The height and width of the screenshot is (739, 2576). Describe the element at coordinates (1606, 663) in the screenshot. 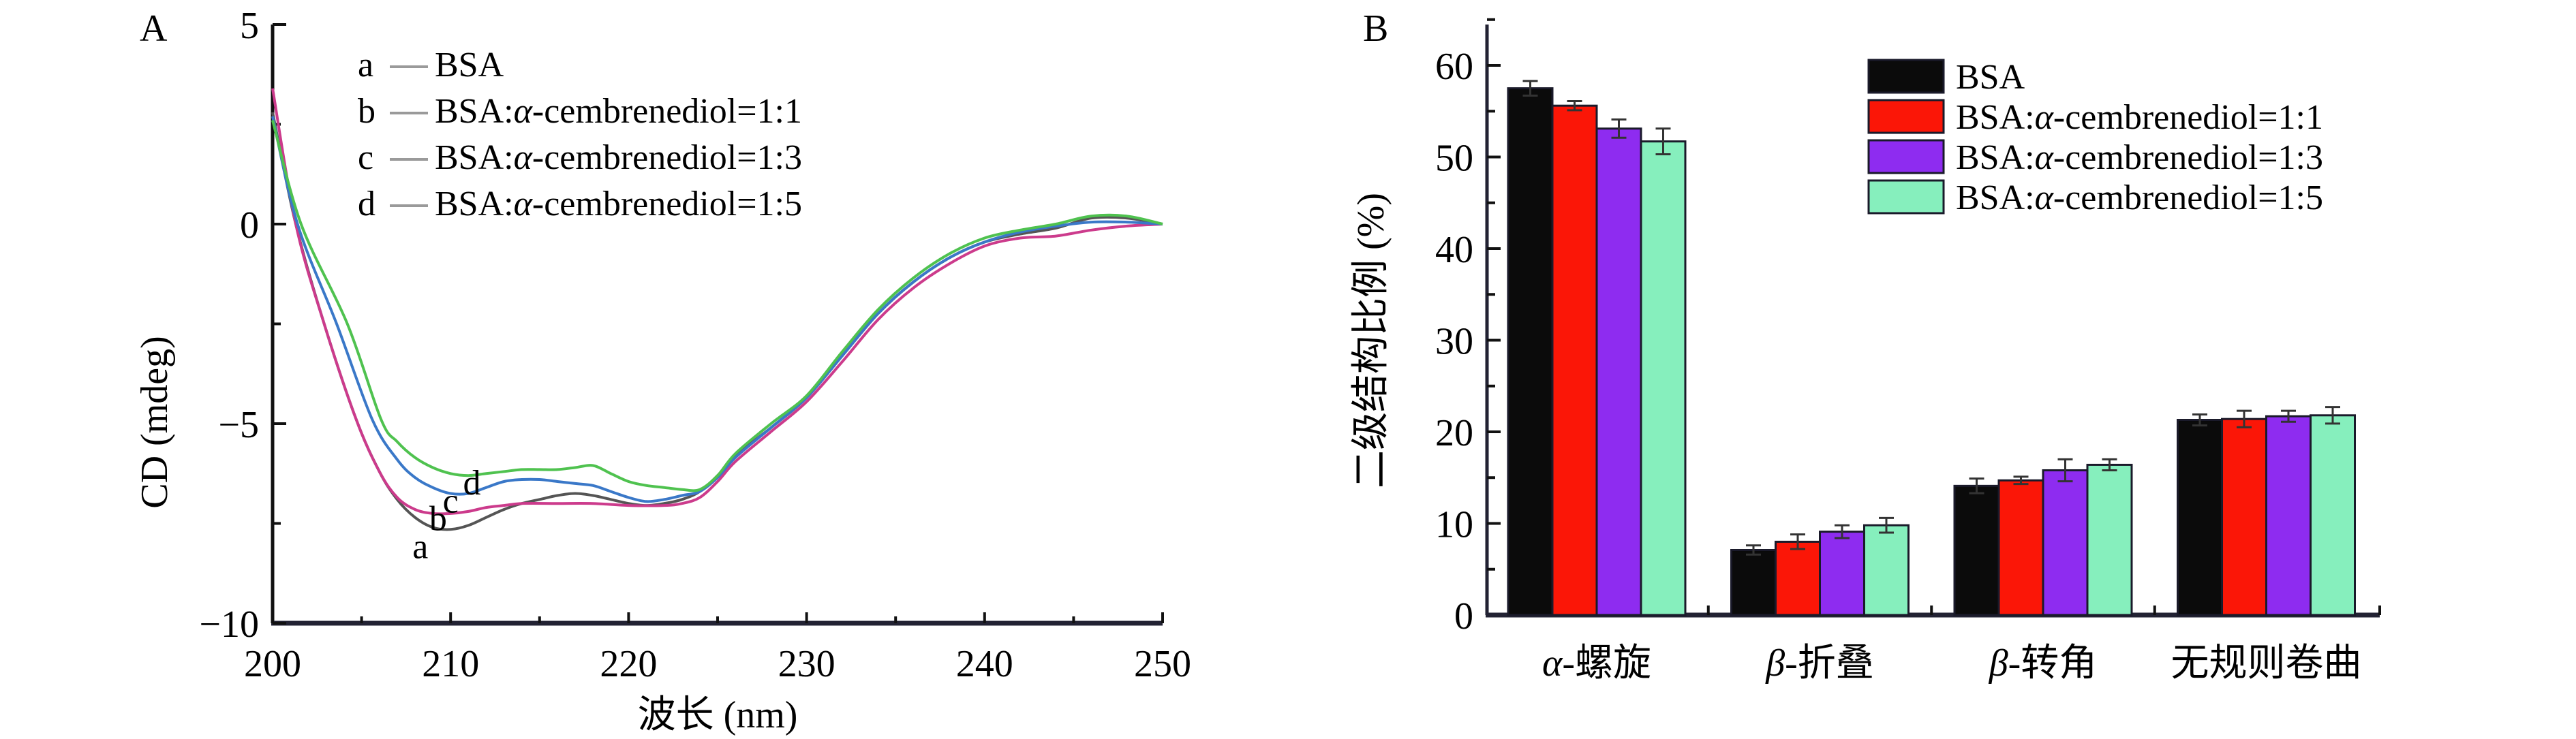

I see `category-text: -螺旋` at that location.